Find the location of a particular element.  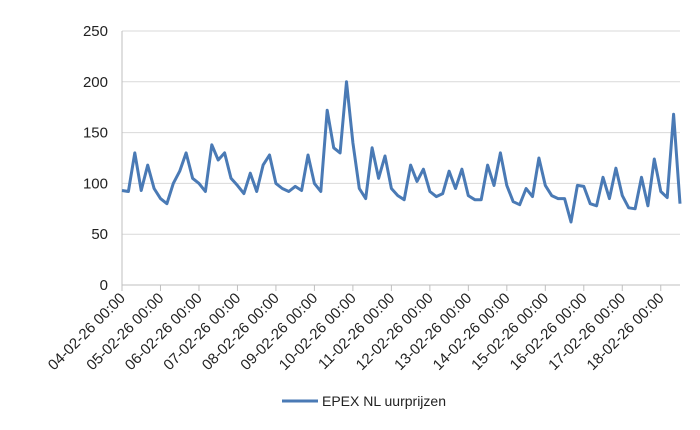

y-tick-label: 0 is located at coordinates (104, 285).